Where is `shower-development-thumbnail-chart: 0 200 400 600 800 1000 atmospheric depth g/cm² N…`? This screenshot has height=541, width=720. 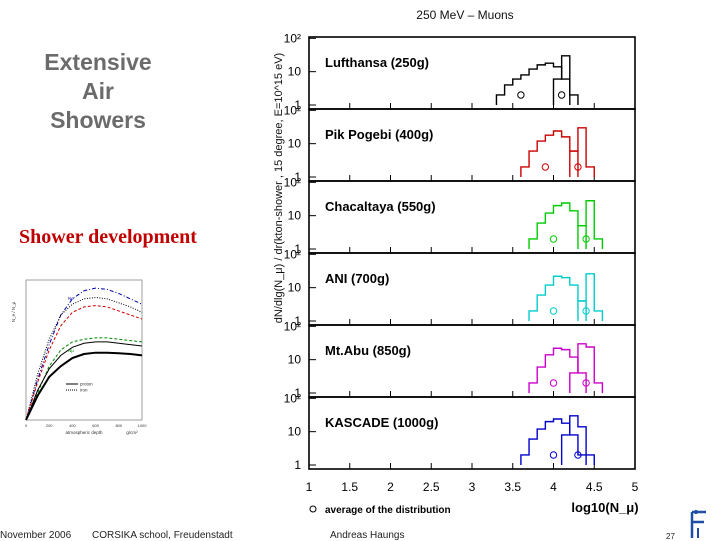
shower-development-thumbnail-chart: 0 200 400 600 800 1000 atmospheric depth g/cm² N… is located at coordinates (79, 357).